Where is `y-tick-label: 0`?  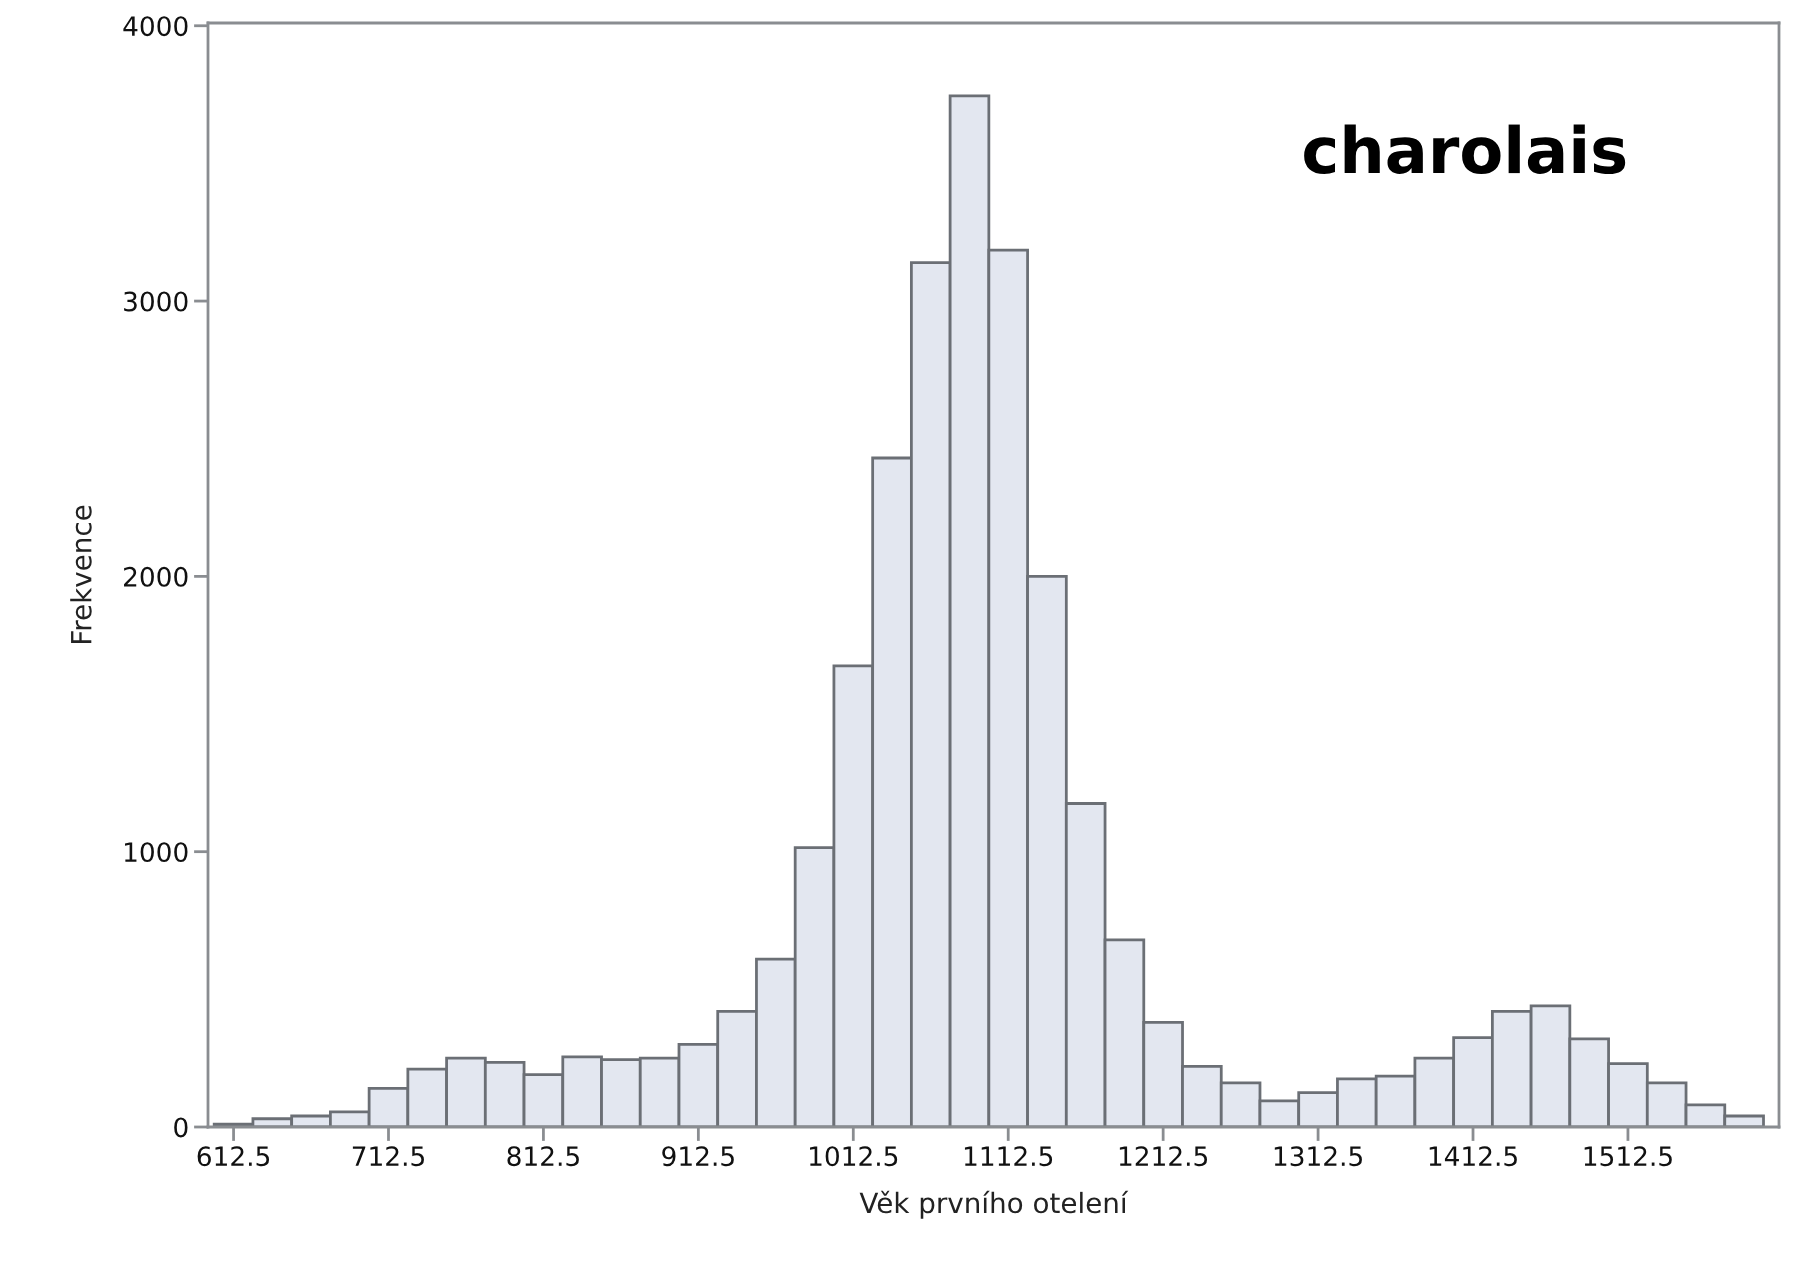
y-tick-label: 0 is located at coordinates (181, 1127).